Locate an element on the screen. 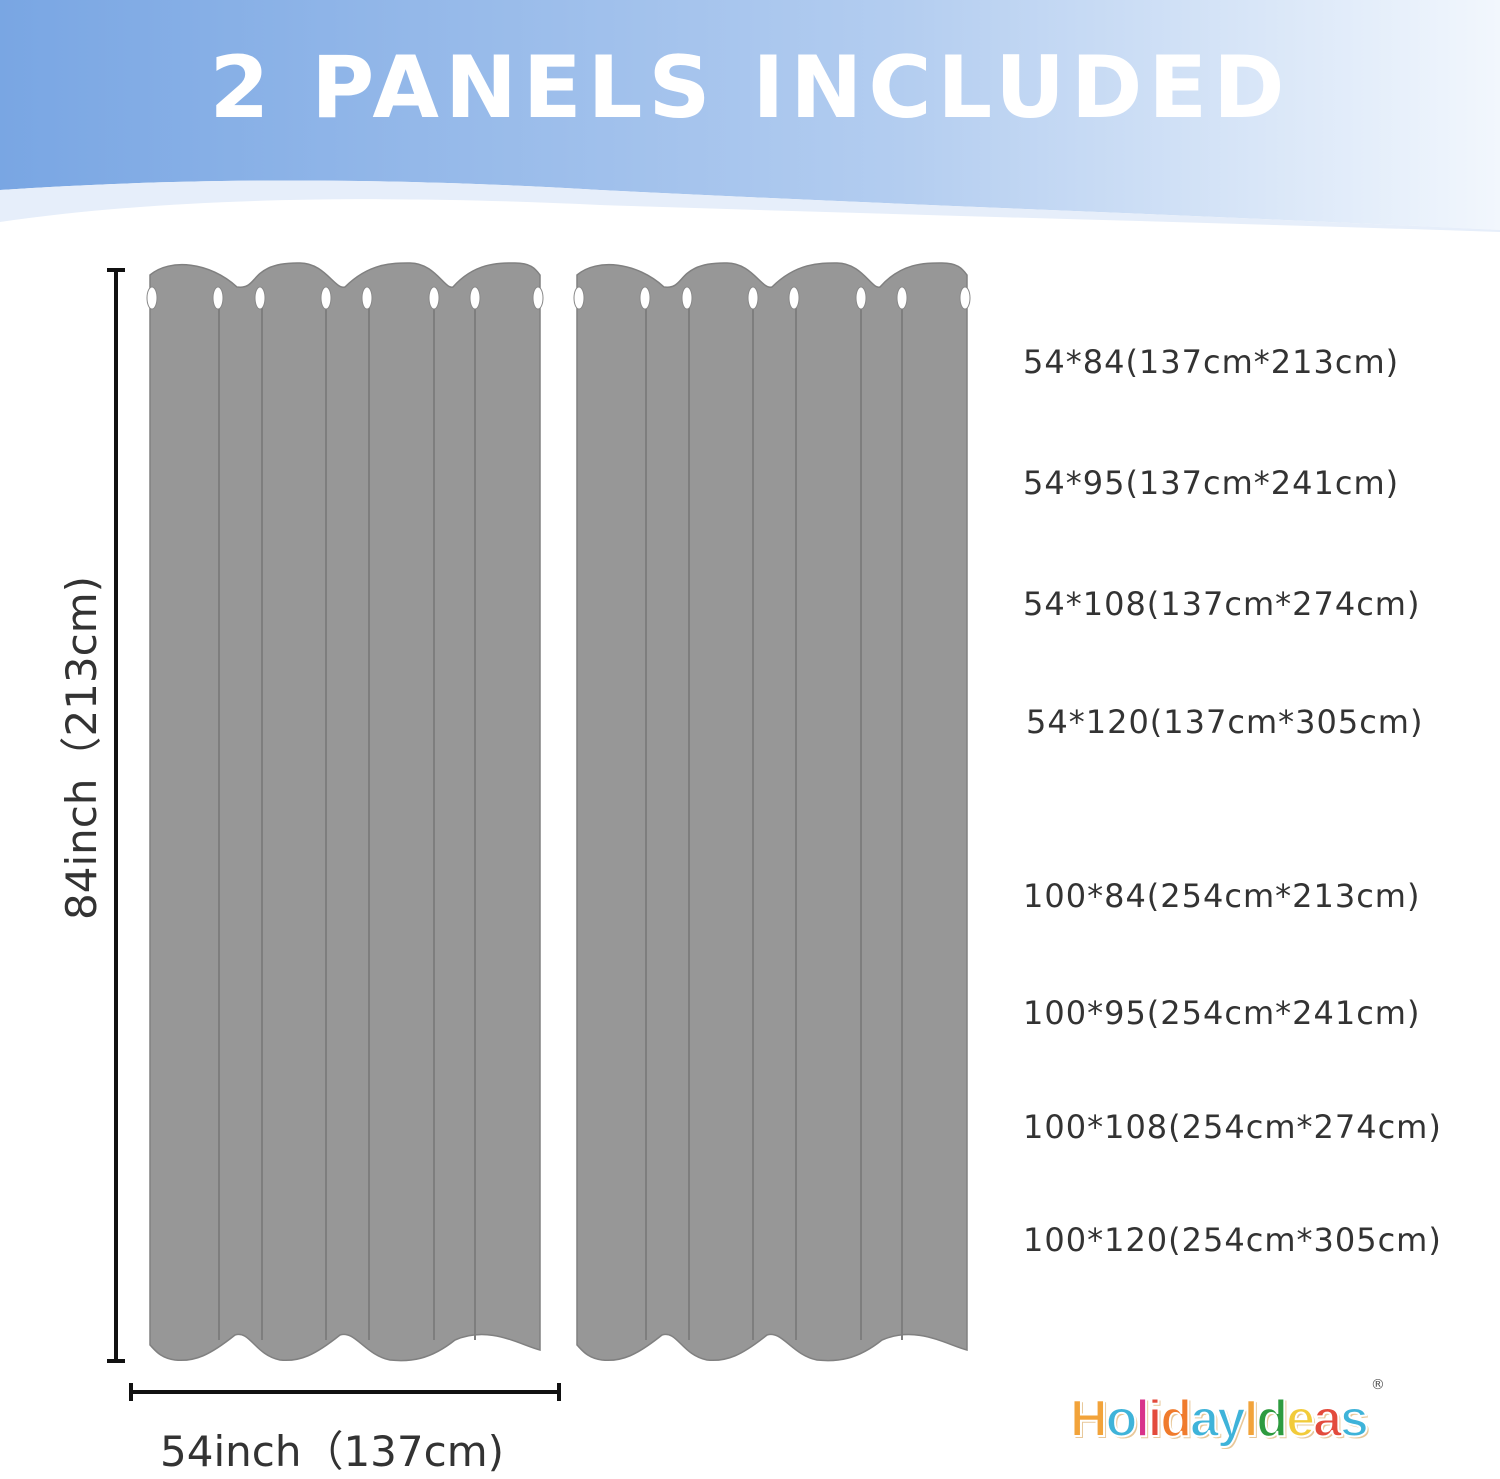 This screenshot has height=1479, width=1500. registered-mark: ® is located at coordinates (1377, 1385).